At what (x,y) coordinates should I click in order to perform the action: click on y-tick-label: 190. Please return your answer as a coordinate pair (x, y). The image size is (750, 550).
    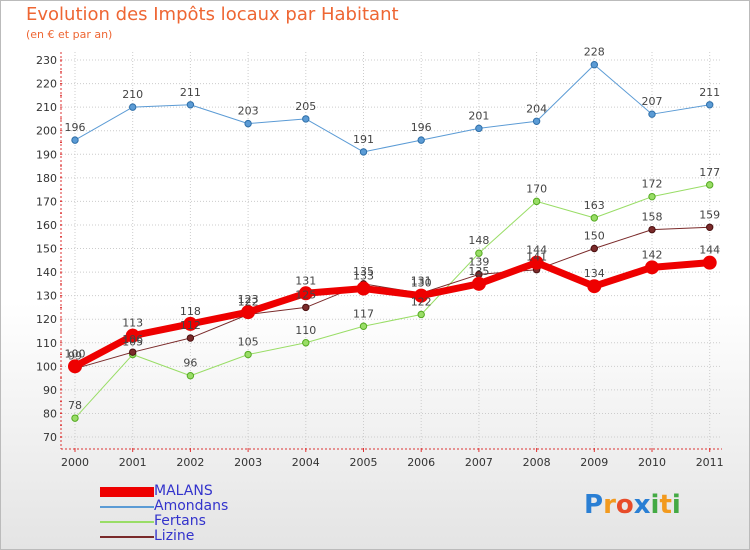
    Looking at the image, I should click on (46, 154).